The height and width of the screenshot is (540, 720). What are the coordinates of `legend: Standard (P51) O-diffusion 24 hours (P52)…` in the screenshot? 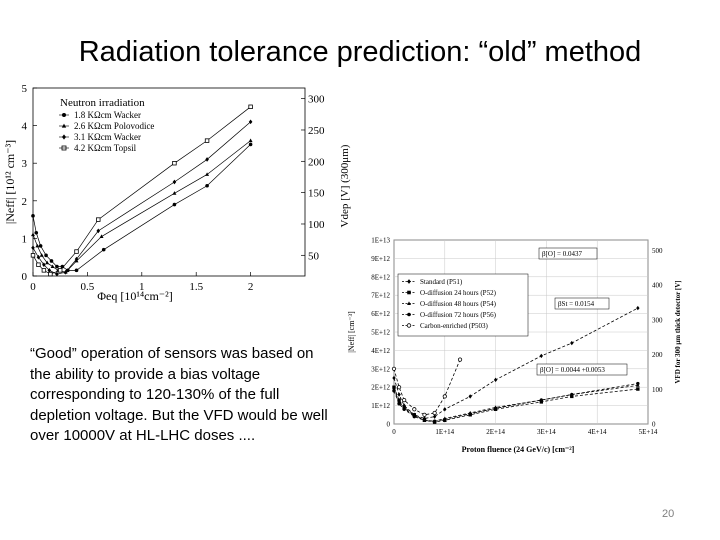 It's located at (463, 305).